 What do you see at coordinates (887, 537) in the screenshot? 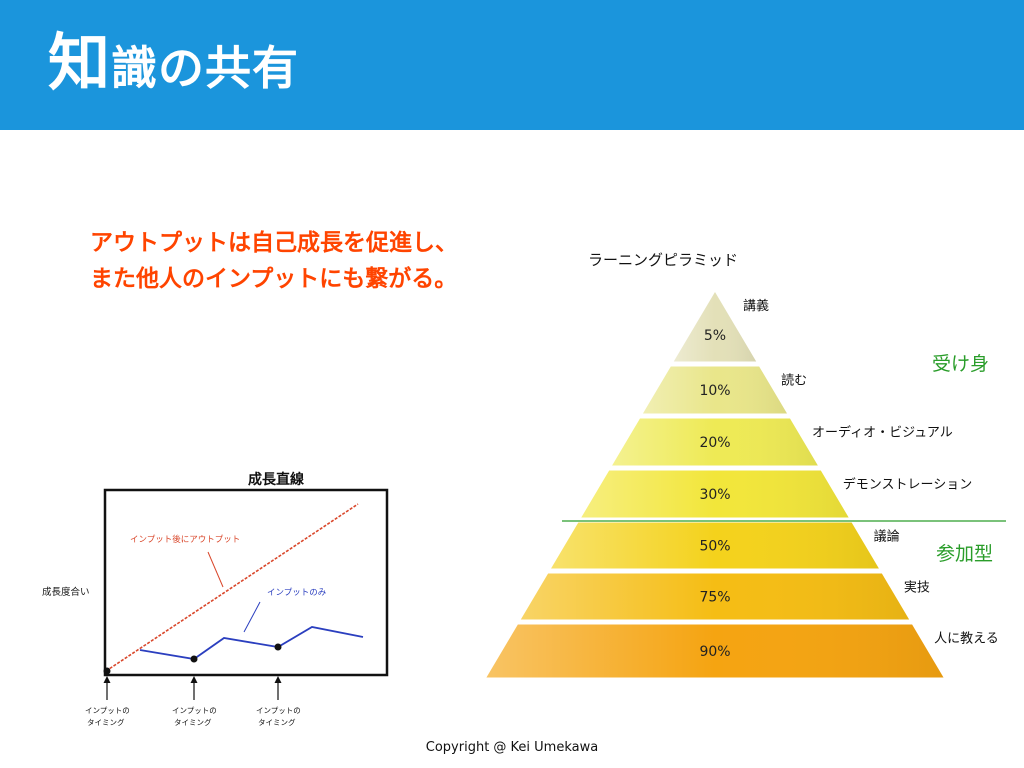
I see `pyramid-level-label-5: 議論` at bounding box center [887, 537].